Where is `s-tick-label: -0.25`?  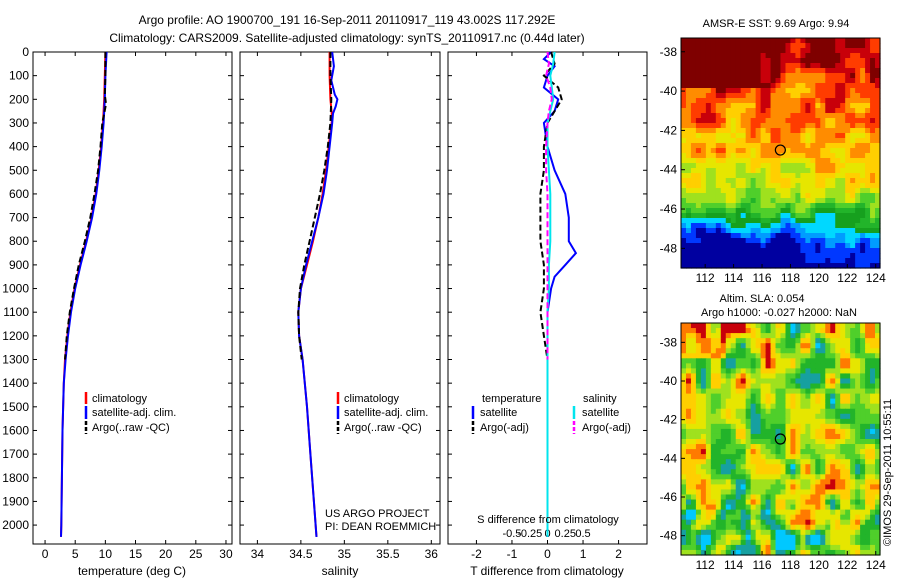 s-tick-label: -0.25 is located at coordinates (529, 534).